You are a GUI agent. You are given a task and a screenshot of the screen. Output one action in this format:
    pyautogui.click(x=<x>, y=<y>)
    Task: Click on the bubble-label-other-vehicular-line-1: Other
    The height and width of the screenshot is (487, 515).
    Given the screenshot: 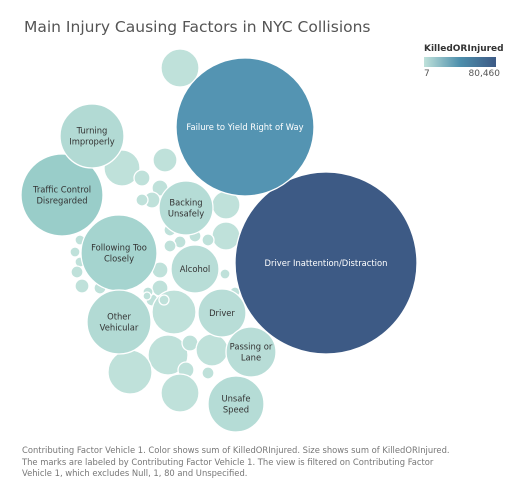 What is the action you would take?
    pyautogui.click(x=119, y=317)
    